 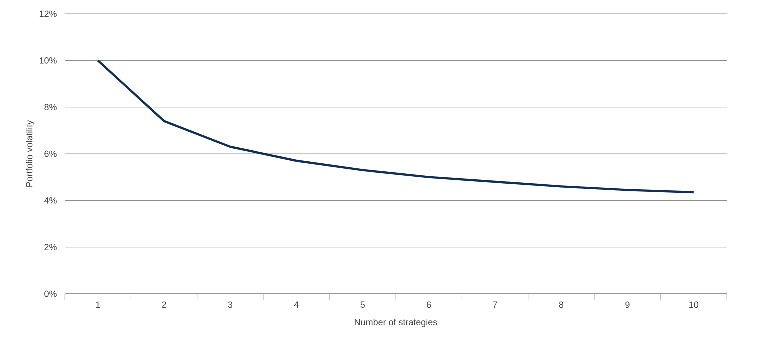 I want to click on y-tick-label: 8%, so click(x=50, y=107).